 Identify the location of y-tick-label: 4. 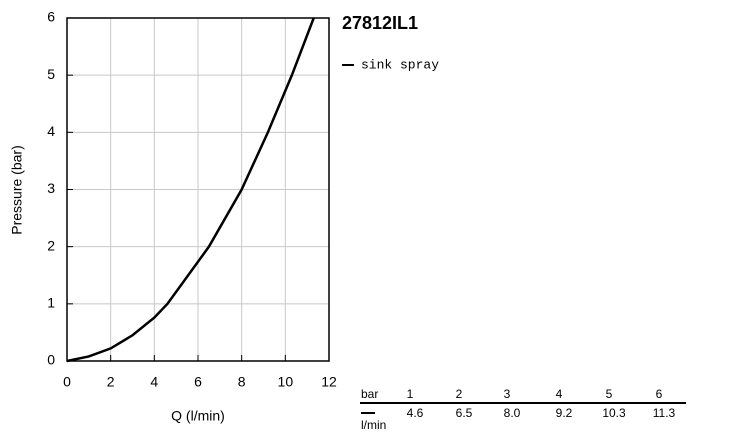
(51, 131).